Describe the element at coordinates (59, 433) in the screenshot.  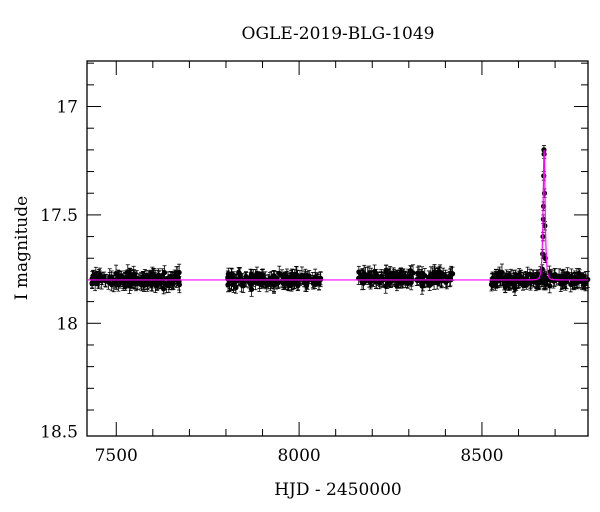
I see `y-tick-label: 18.5` at that location.